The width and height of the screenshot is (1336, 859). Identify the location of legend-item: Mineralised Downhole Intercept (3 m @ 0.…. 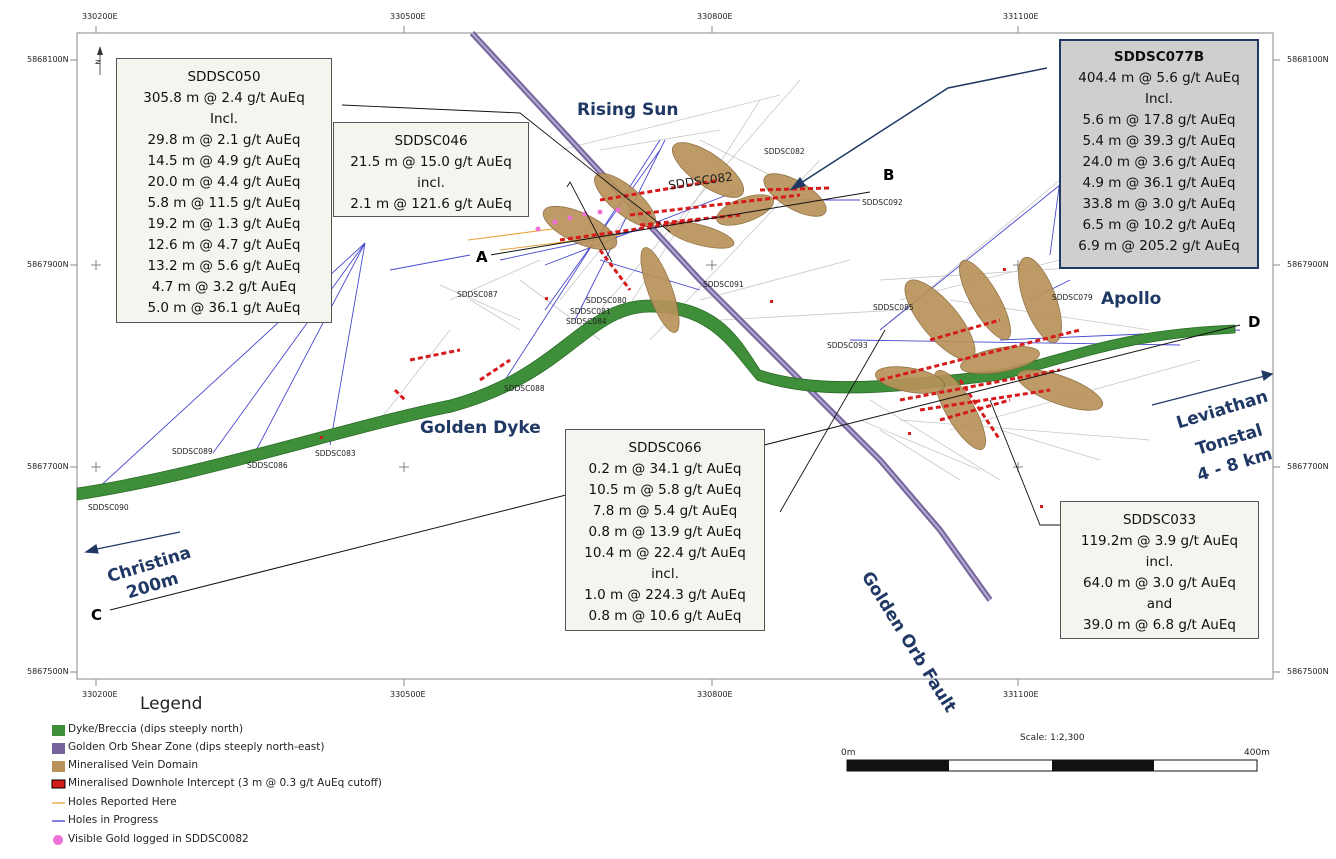
(225, 783).